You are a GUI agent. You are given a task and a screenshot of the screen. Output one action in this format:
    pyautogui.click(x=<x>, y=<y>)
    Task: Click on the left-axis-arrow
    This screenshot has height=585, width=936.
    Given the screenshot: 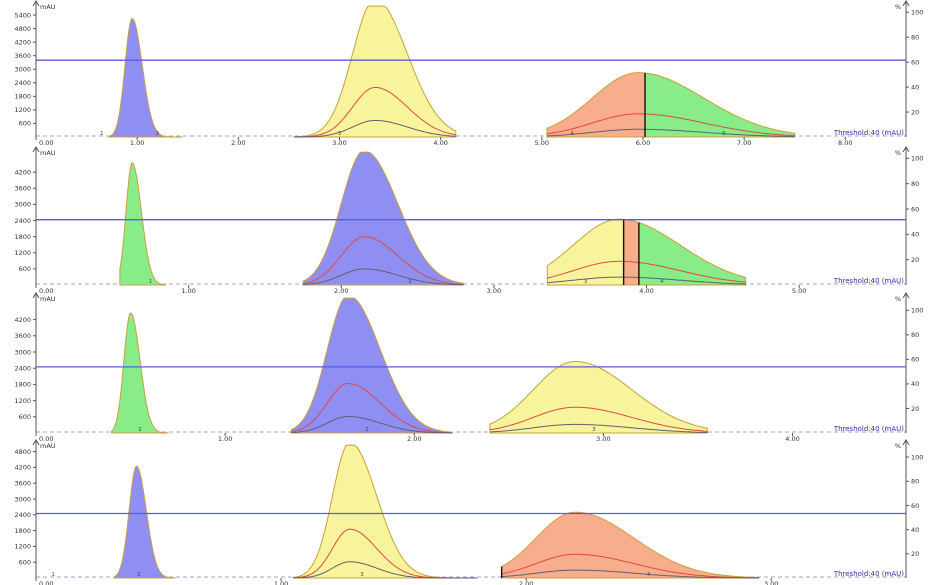 What is the action you would take?
    pyautogui.click(x=36, y=295)
    